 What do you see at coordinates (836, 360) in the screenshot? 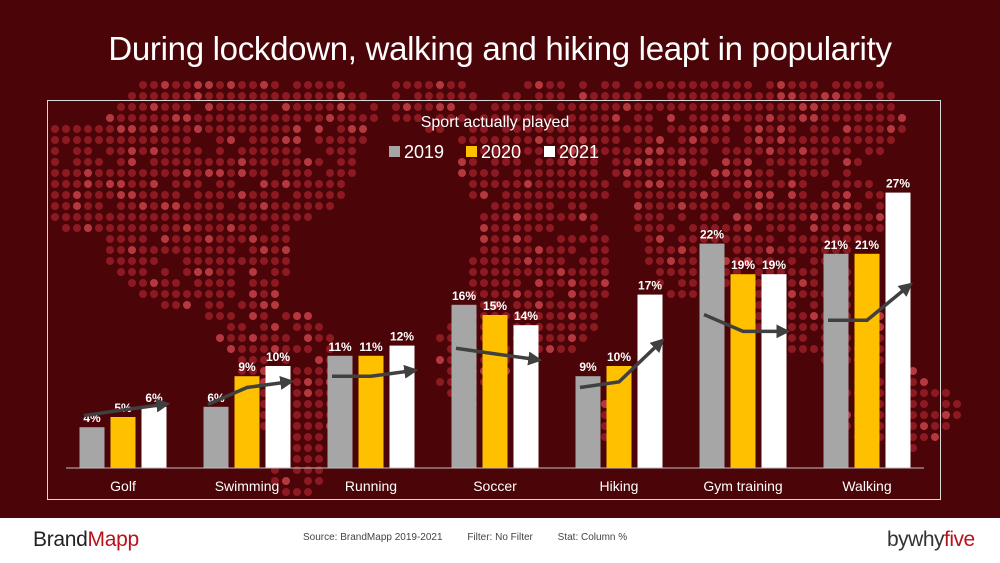
I see `bar-walking-2019` at bounding box center [836, 360].